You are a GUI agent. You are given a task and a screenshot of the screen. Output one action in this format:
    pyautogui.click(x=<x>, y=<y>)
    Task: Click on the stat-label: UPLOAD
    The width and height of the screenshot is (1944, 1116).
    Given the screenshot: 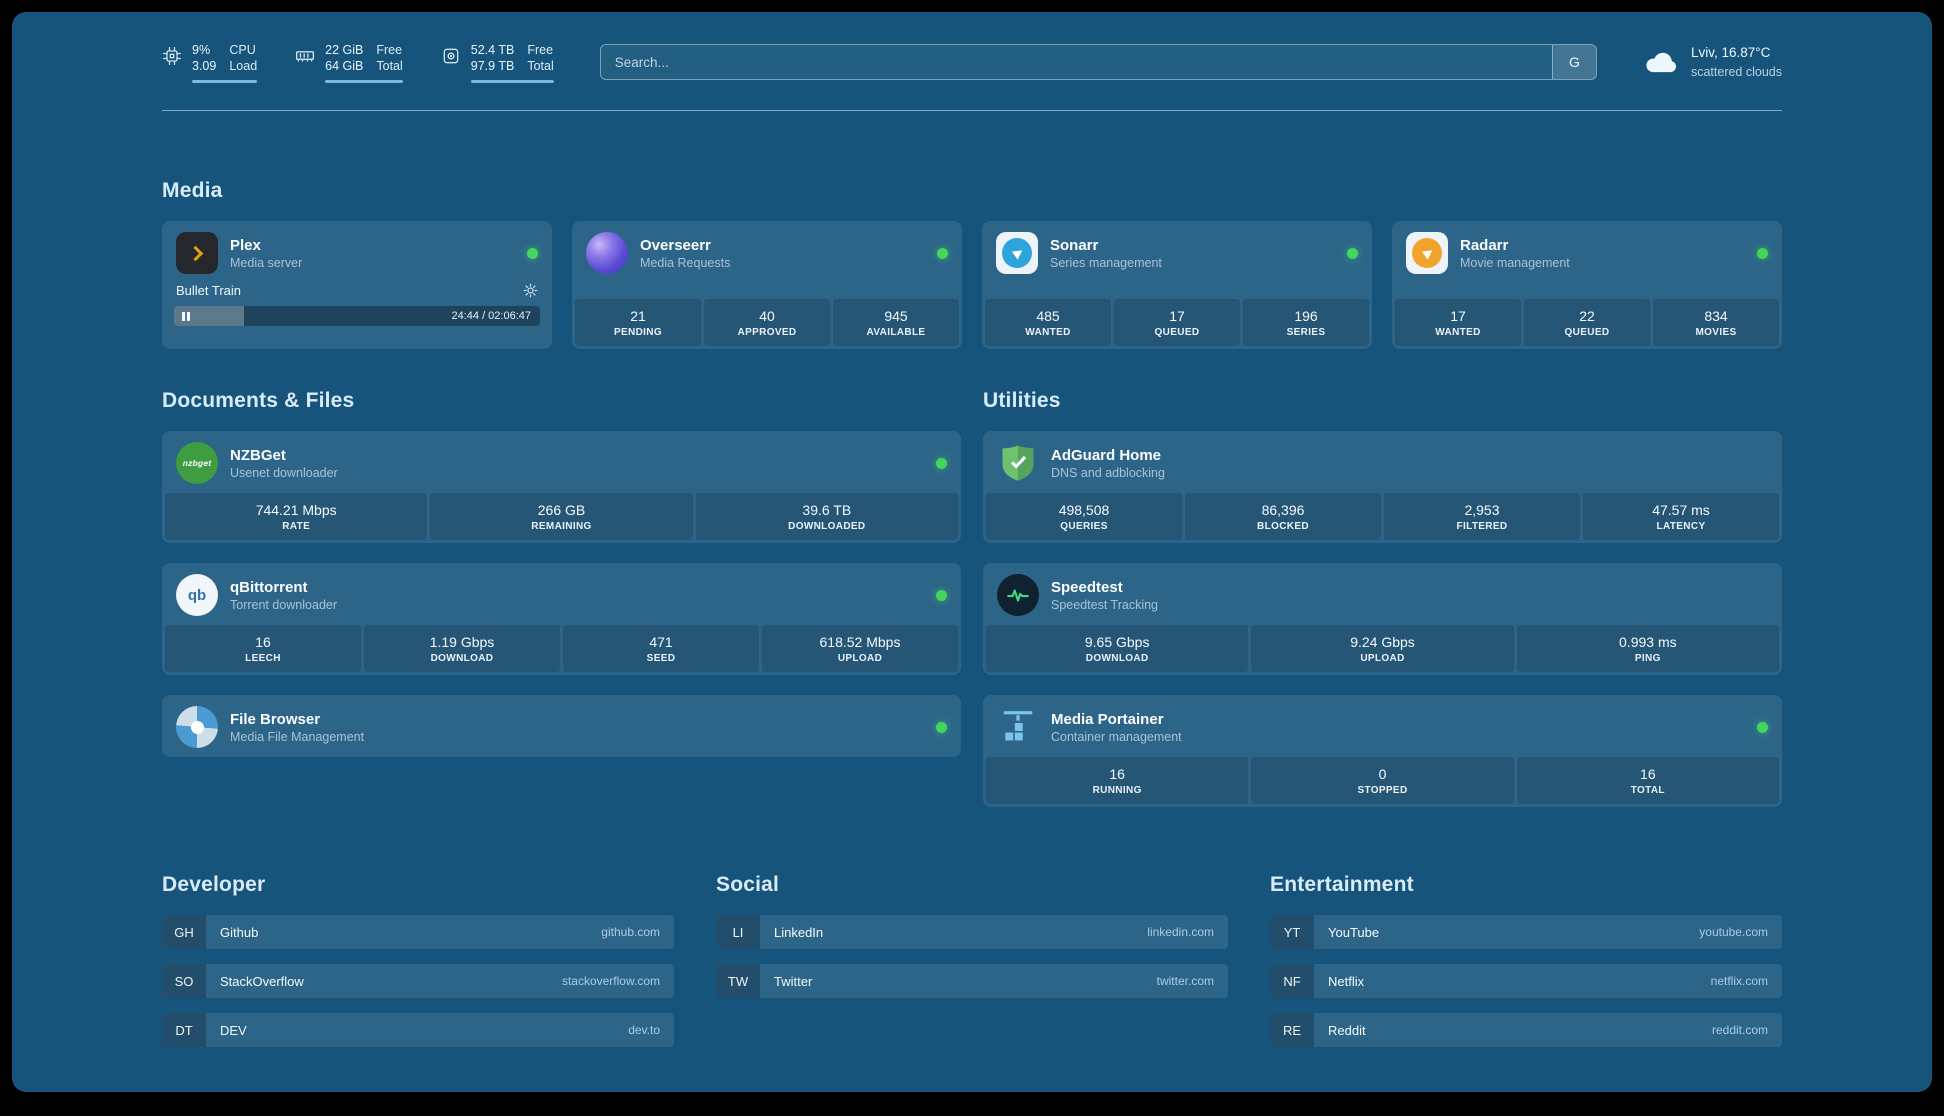 What is the action you would take?
    pyautogui.click(x=860, y=658)
    